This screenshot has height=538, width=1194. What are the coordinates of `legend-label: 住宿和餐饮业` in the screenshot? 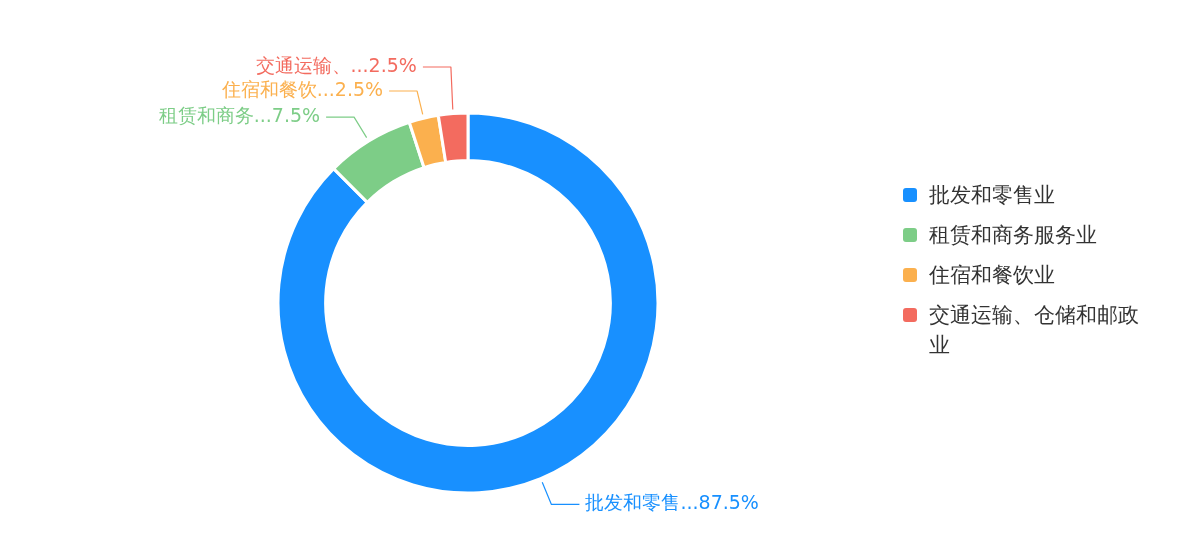 It's located at (992, 275).